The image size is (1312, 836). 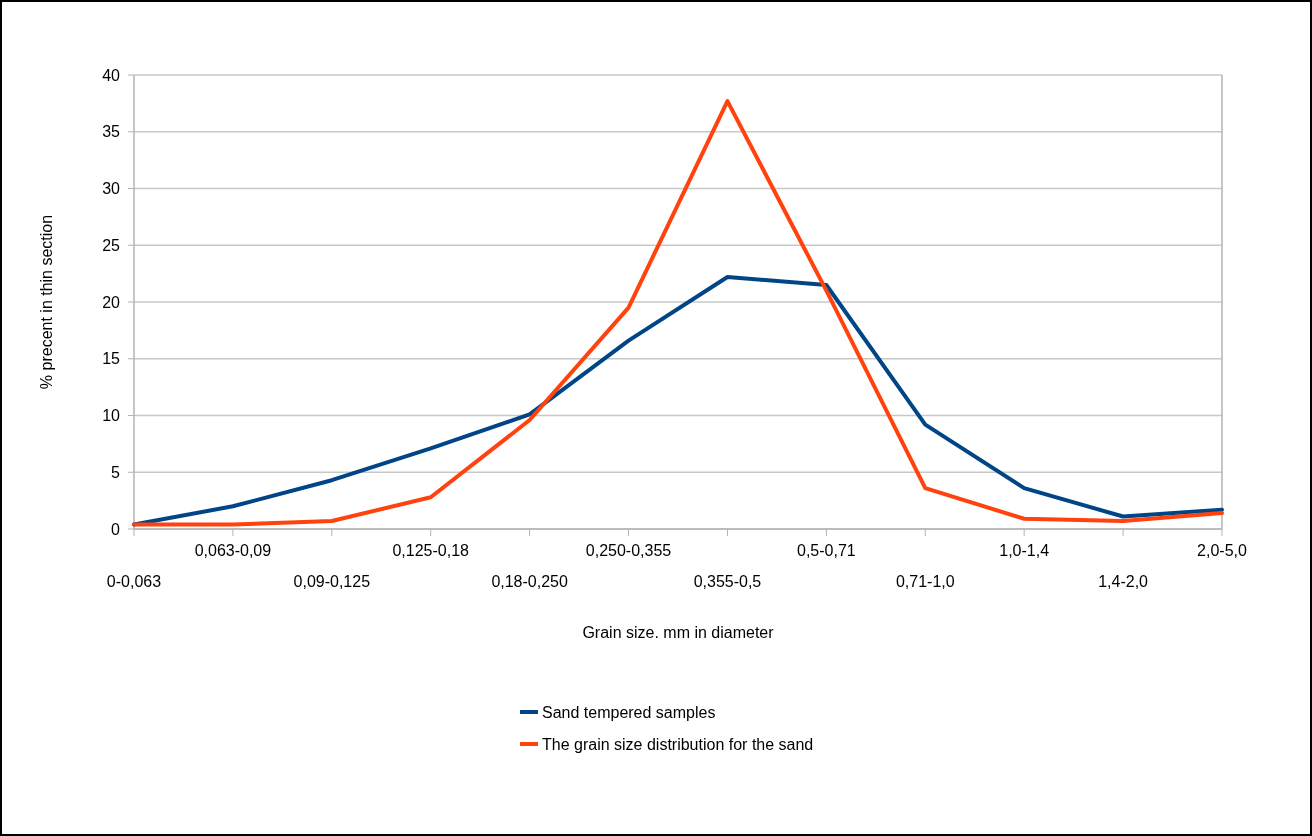 I want to click on x-tick-label: 0-0,063, so click(x=134, y=581).